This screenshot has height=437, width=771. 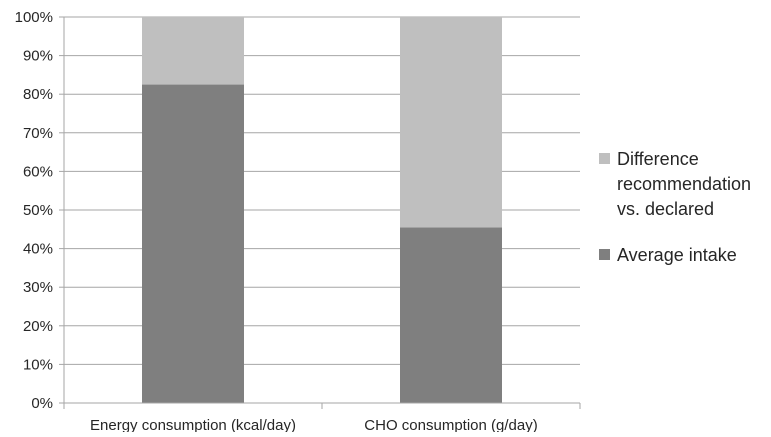 What do you see at coordinates (677, 255) in the screenshot?
I see `legend-entry: Average intake` at bounding box center [677, 255].